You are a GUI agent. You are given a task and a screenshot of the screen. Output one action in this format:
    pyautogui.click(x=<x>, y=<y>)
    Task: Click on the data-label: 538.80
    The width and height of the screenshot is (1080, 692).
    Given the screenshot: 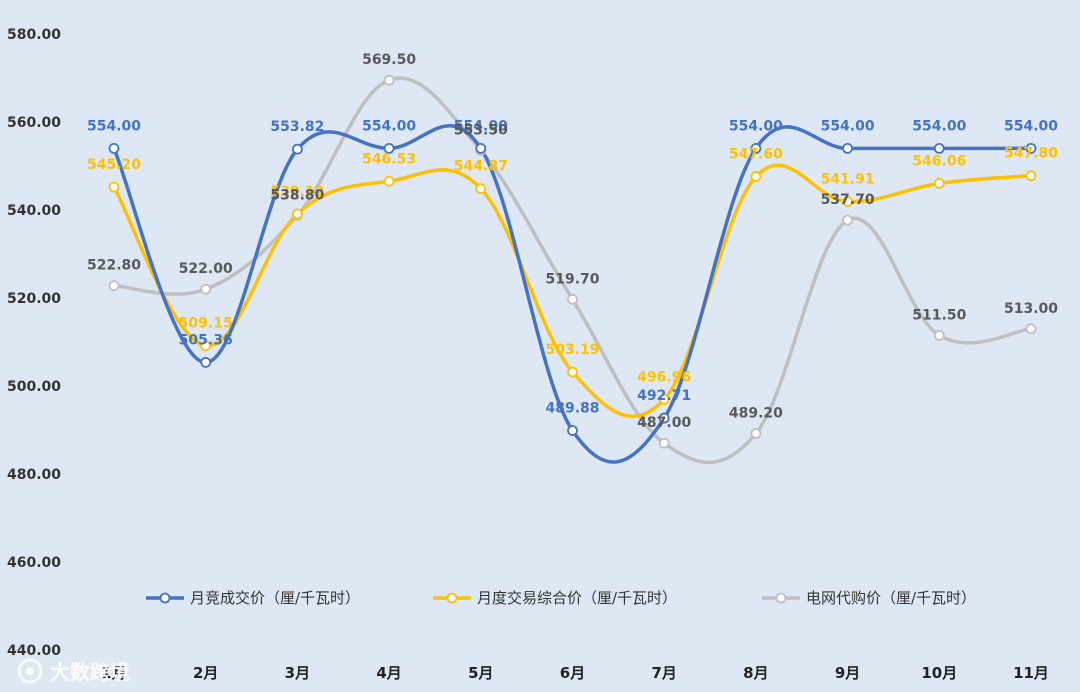 What is the action you would take?
    pyautogui.click(x=297, y=195)
    